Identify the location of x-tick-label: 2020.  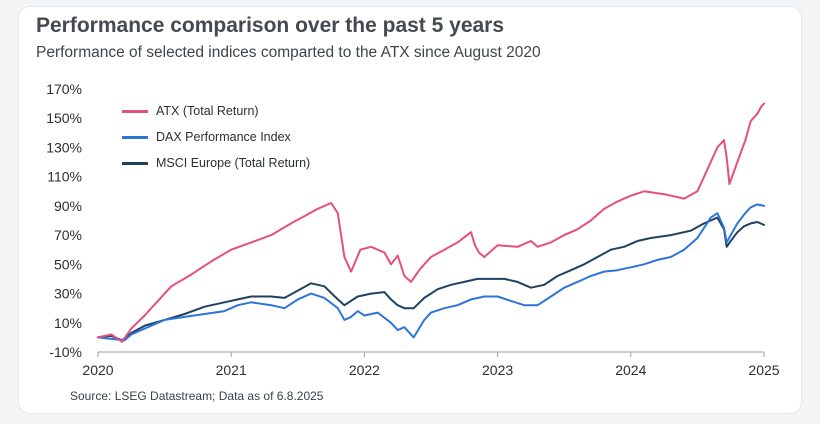
(97, 370).